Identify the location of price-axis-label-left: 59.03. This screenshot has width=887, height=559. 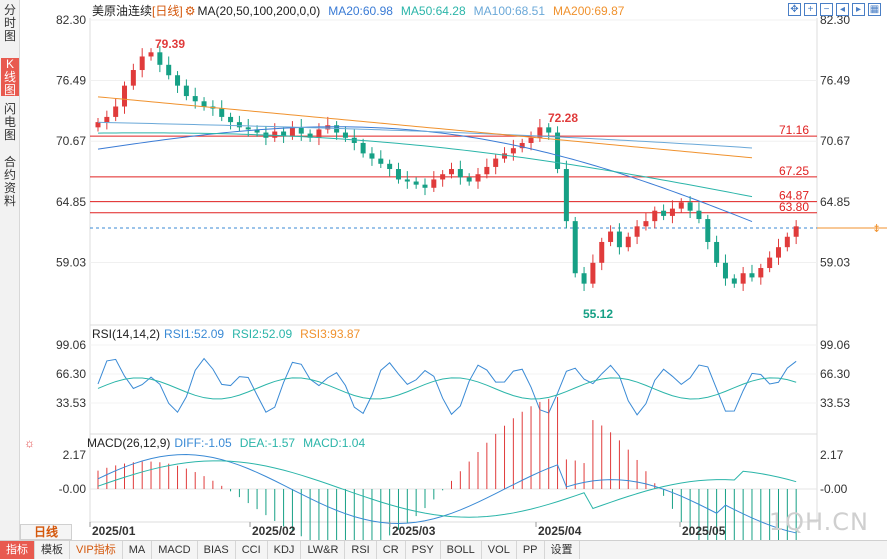
(71, 263).